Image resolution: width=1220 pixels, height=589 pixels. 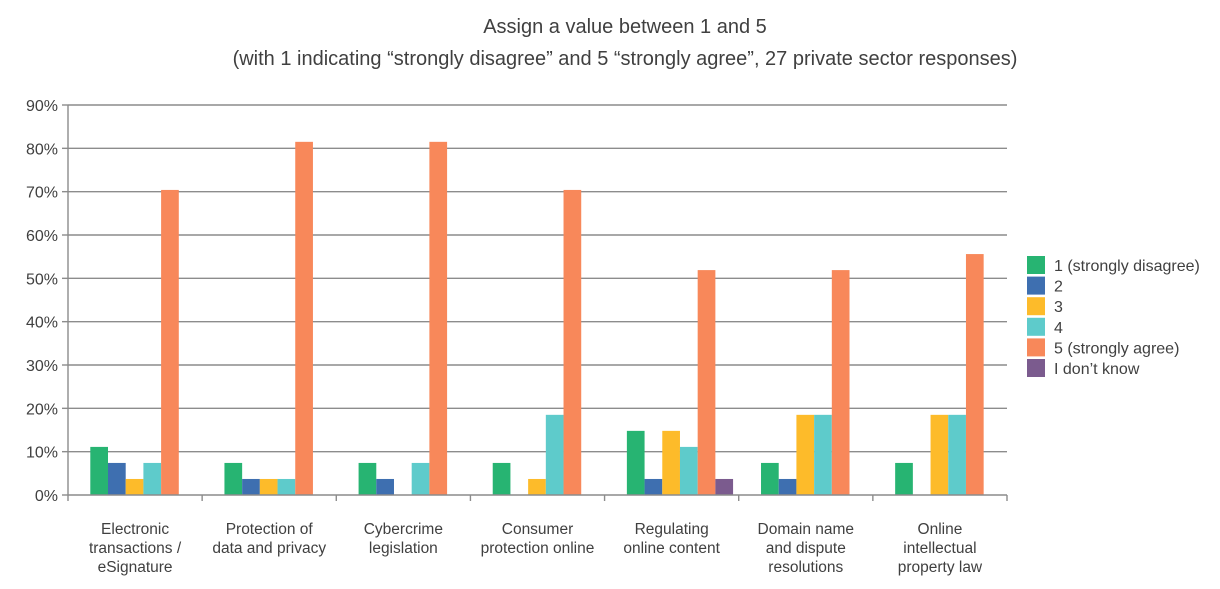 What do you see at coordinates (46, 496) in the screenshot?
I see `y-tick-label: 0%` at bounding box center [46, 496].